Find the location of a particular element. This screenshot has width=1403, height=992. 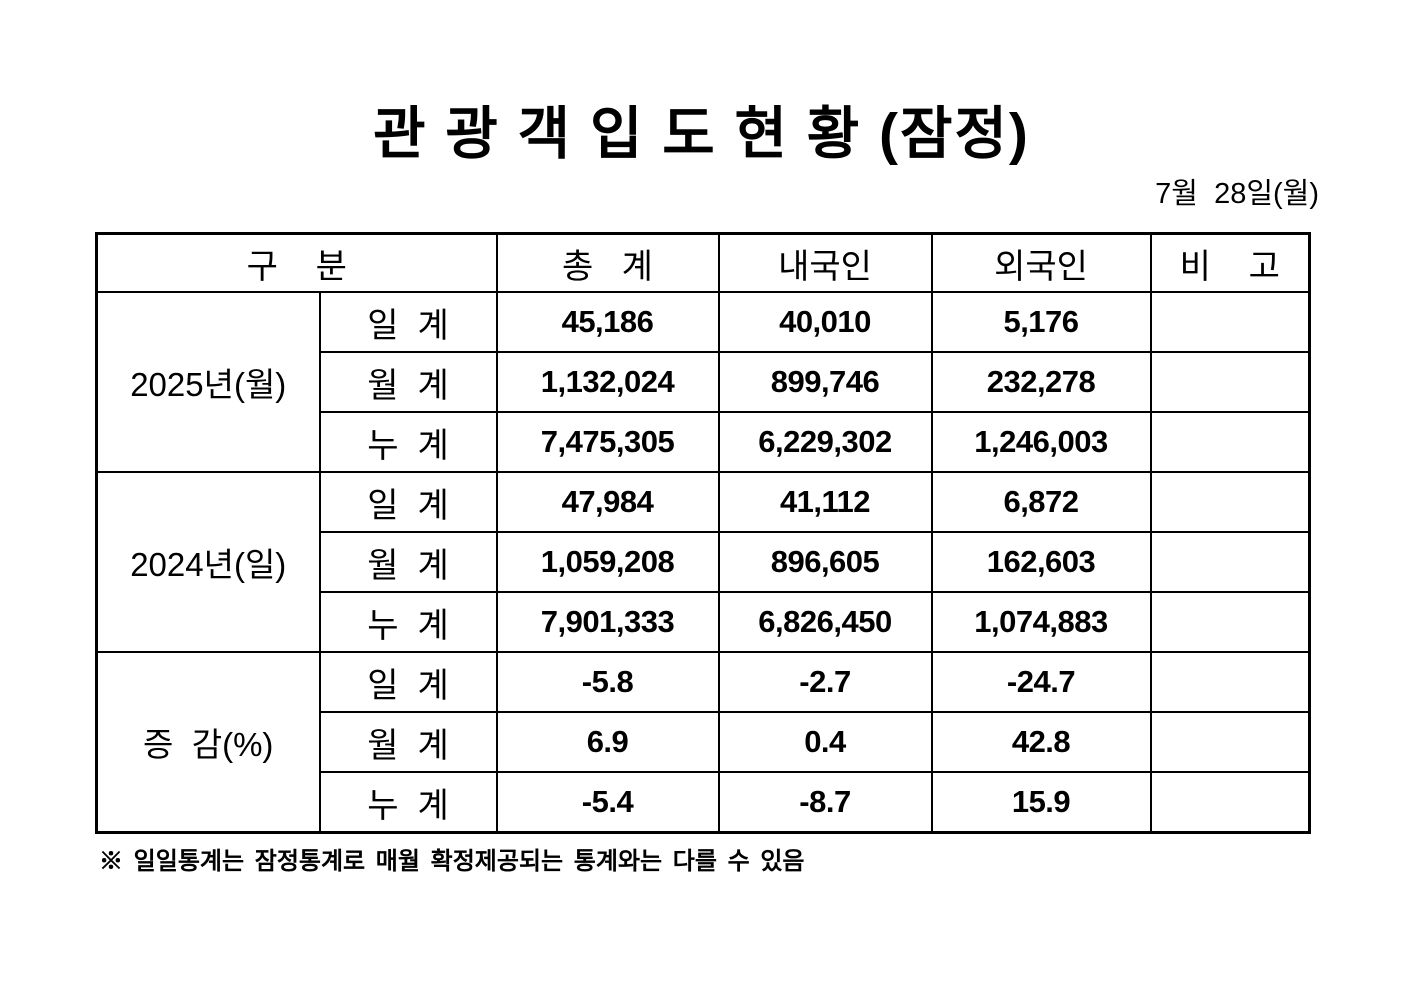

table-row: 월 계 1,059,208 896,605 162,603 is located at coordinates (704, 562).